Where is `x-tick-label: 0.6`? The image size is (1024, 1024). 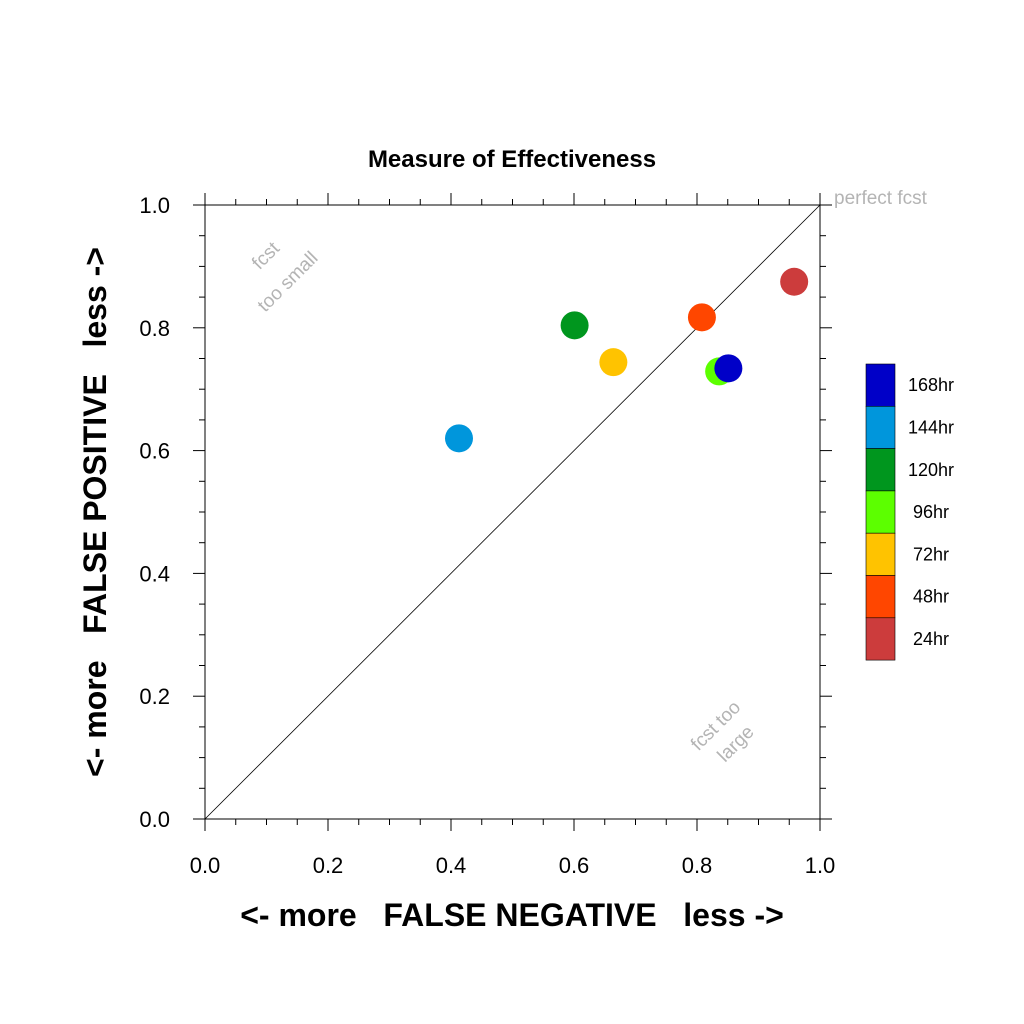 x-tick-label: 0.6 is located at coordinates (574, 865).